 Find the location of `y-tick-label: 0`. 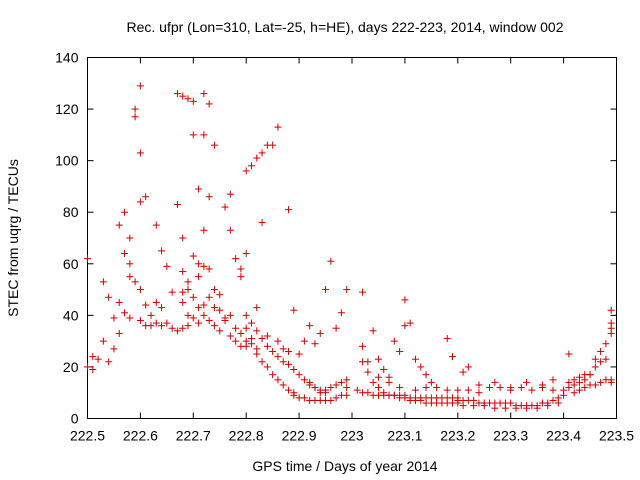

y-tick-label: 0 is located at coordinates (75, 419).